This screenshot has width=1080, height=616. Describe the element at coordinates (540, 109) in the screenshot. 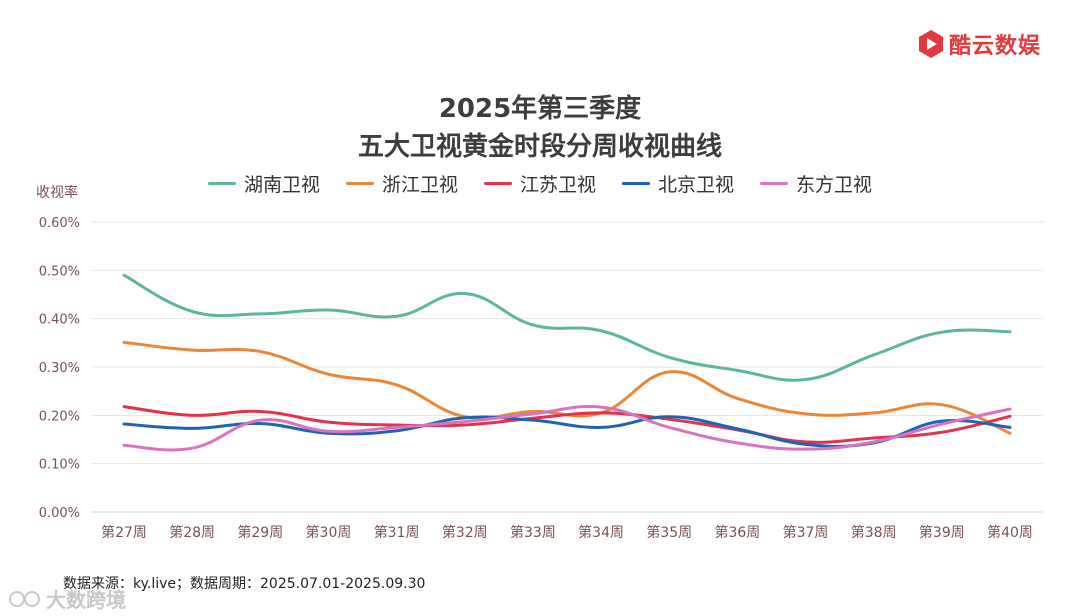

I see `chart-title: 2025年第三季度` at that location.